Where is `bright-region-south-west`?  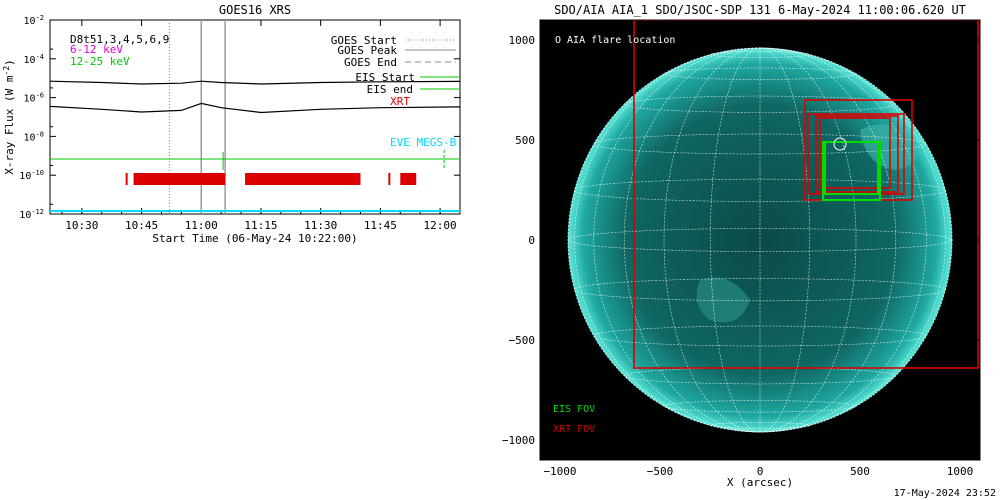 bright-region-south-west is located at coordinates (723, 300).